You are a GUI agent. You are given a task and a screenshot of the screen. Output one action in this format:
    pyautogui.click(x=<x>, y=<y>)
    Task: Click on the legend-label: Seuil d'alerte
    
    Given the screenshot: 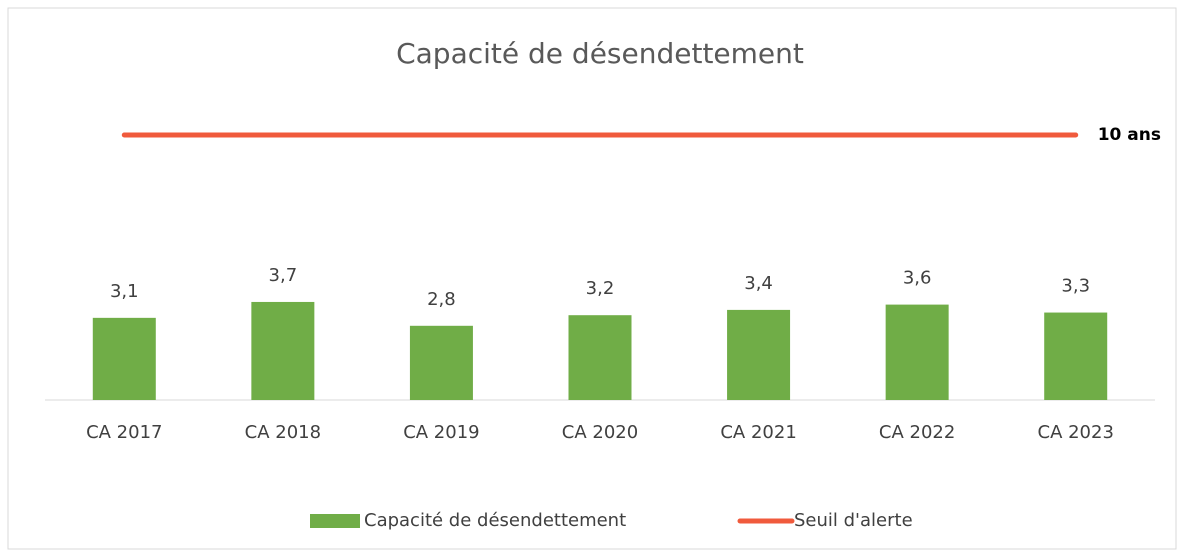 What is the action you would take?
    pyautogui.click(x=853, y=520)
    